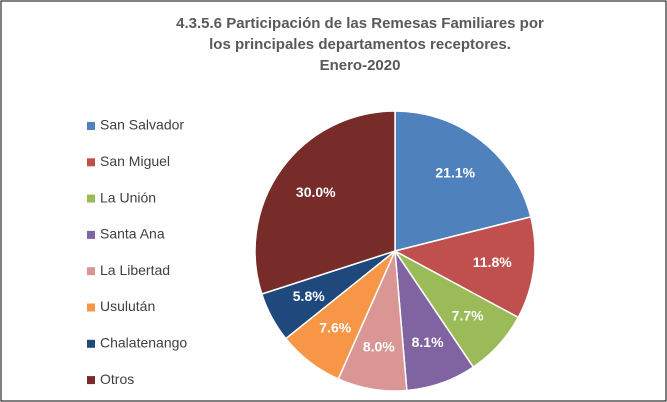 The image size is (667, 402). What do you see at coordinates (127, 306) in the screenshot?
I see `legend-label: Usulután` at bounding box center [127, 306].